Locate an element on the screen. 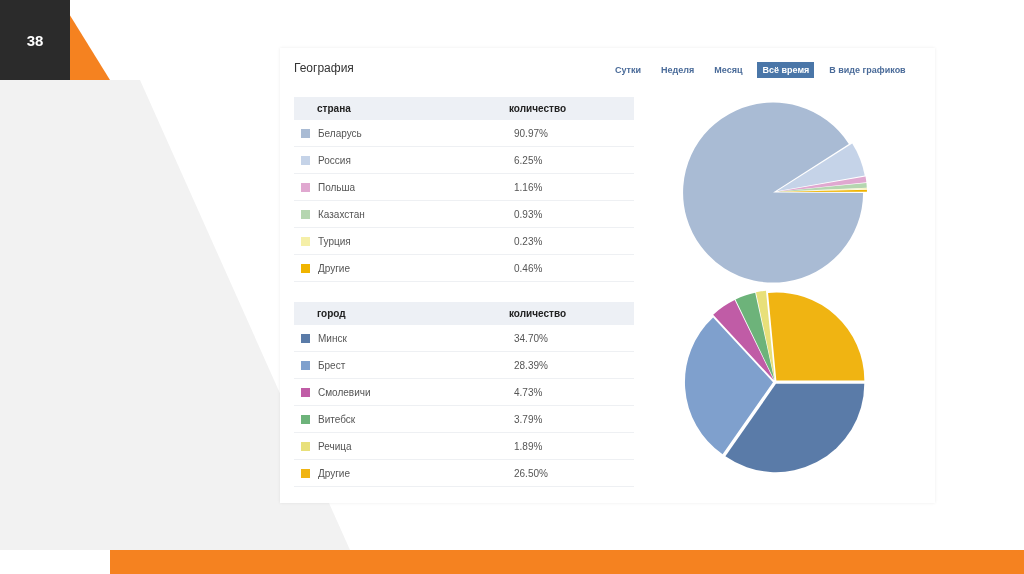 The image size is (1024, 574). text: Сутки is located at coordinates (628, 70).